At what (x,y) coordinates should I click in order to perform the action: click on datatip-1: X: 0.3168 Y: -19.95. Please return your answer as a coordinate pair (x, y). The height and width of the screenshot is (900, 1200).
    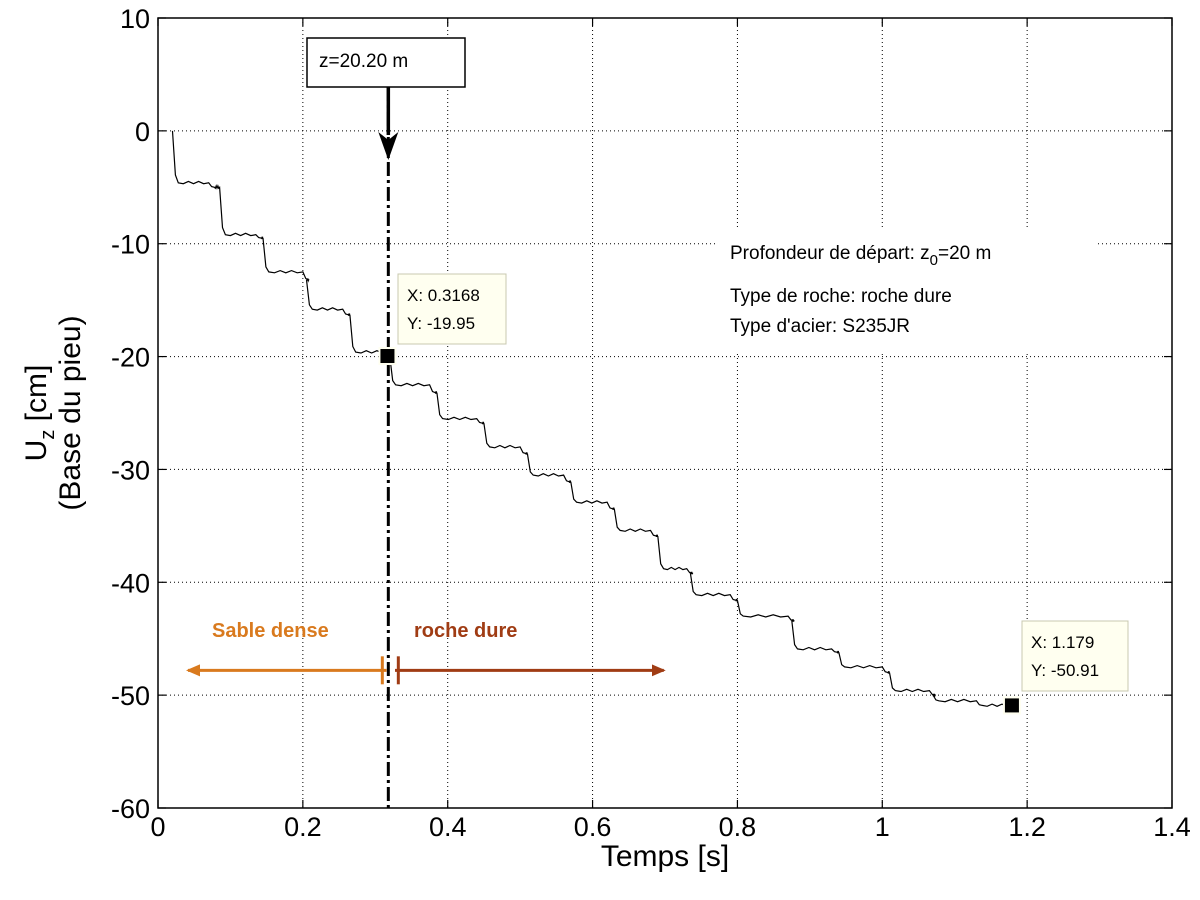
    Looking at the image, I should click on (442, 319).